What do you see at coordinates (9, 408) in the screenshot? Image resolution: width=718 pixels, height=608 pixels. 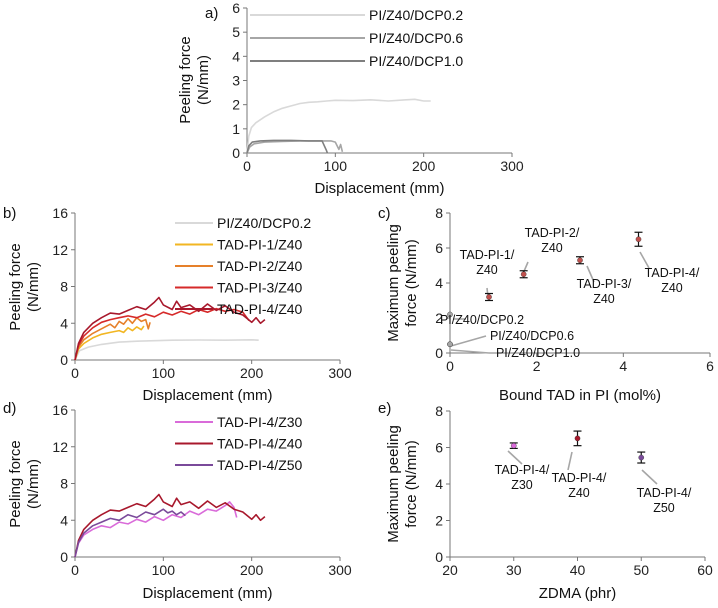 I see `panel-label-d: d)` at bounding box center [9, 408].